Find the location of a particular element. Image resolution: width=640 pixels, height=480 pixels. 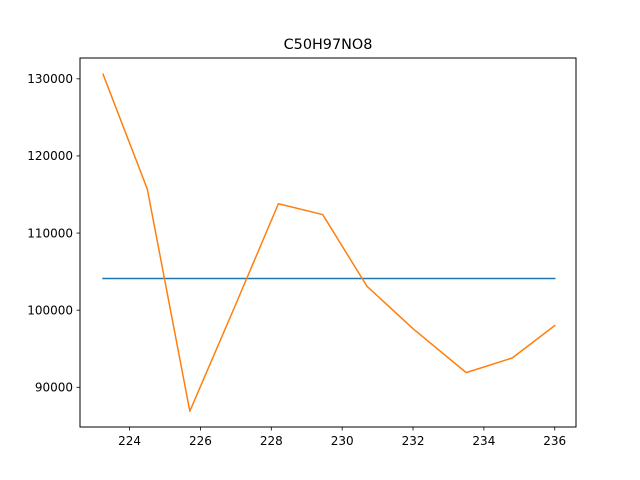

y-tick-label: 110000 is located at coordinates (50, 233).